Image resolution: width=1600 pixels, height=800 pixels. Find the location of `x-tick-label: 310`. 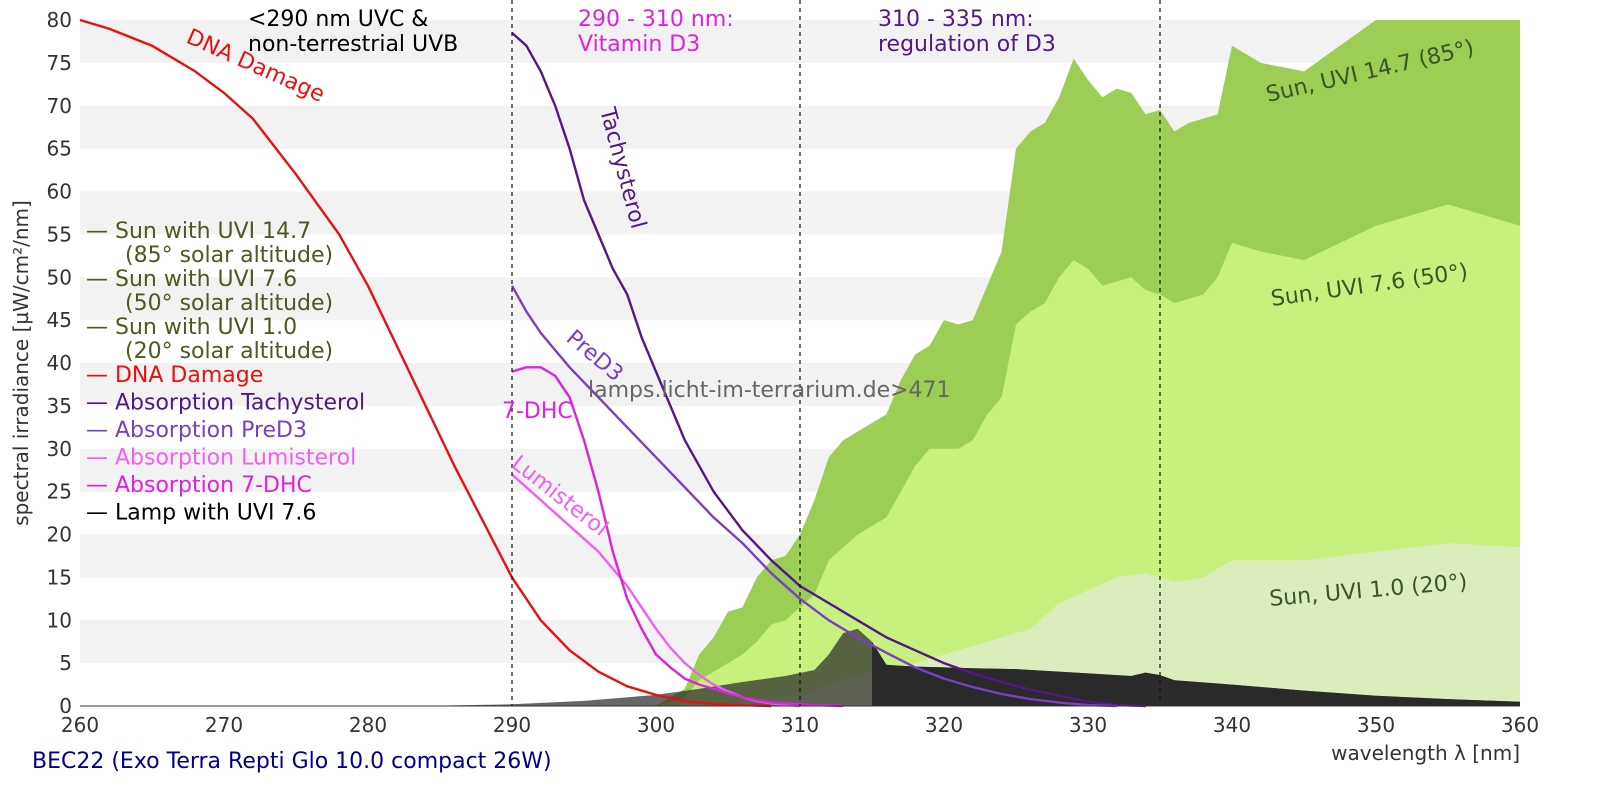

x-tick-label: 310 is located at coordinates (800, 725).